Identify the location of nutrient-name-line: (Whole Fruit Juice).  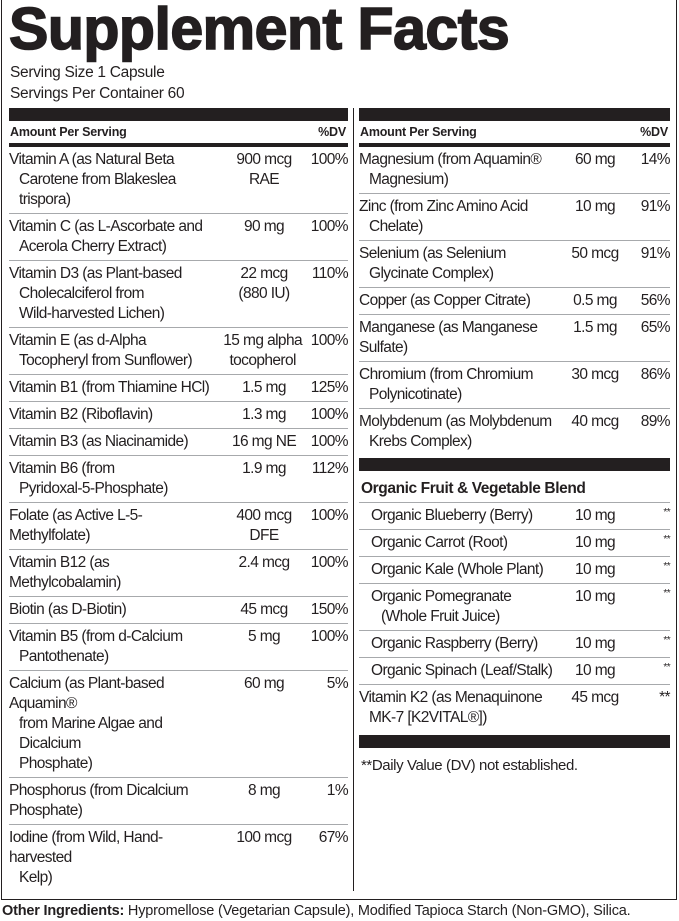
(440, 616).